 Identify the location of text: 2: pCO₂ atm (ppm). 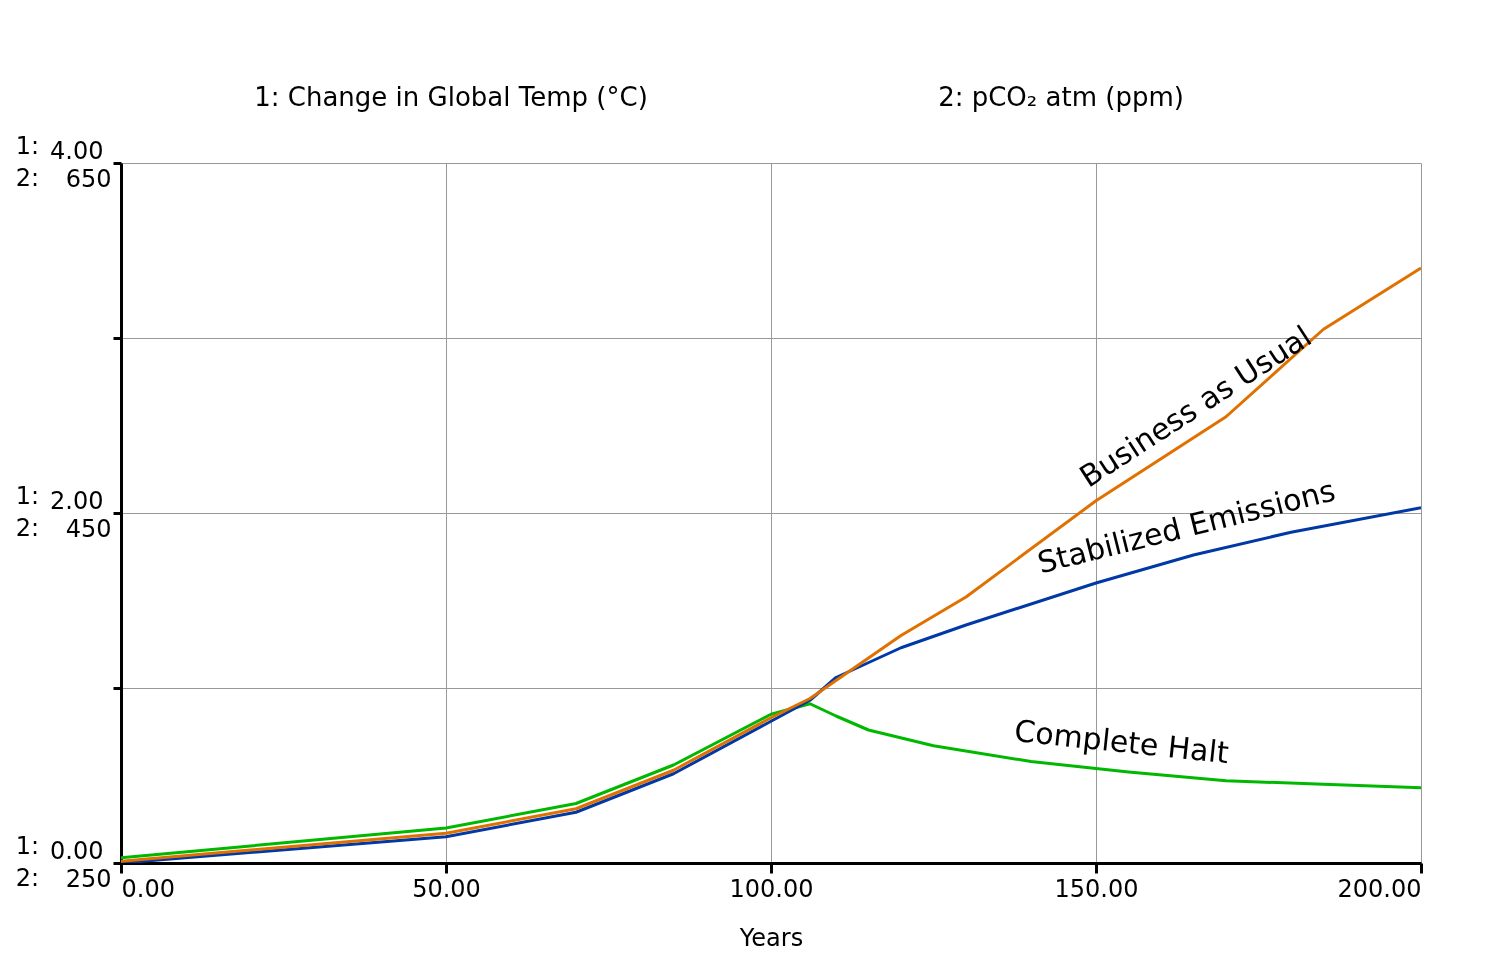
(1061, 97).